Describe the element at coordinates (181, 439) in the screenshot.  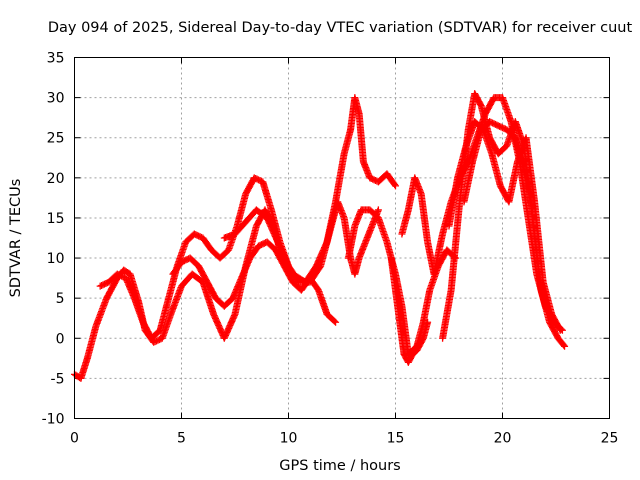
I see `x-tick-label: 5` at that location.